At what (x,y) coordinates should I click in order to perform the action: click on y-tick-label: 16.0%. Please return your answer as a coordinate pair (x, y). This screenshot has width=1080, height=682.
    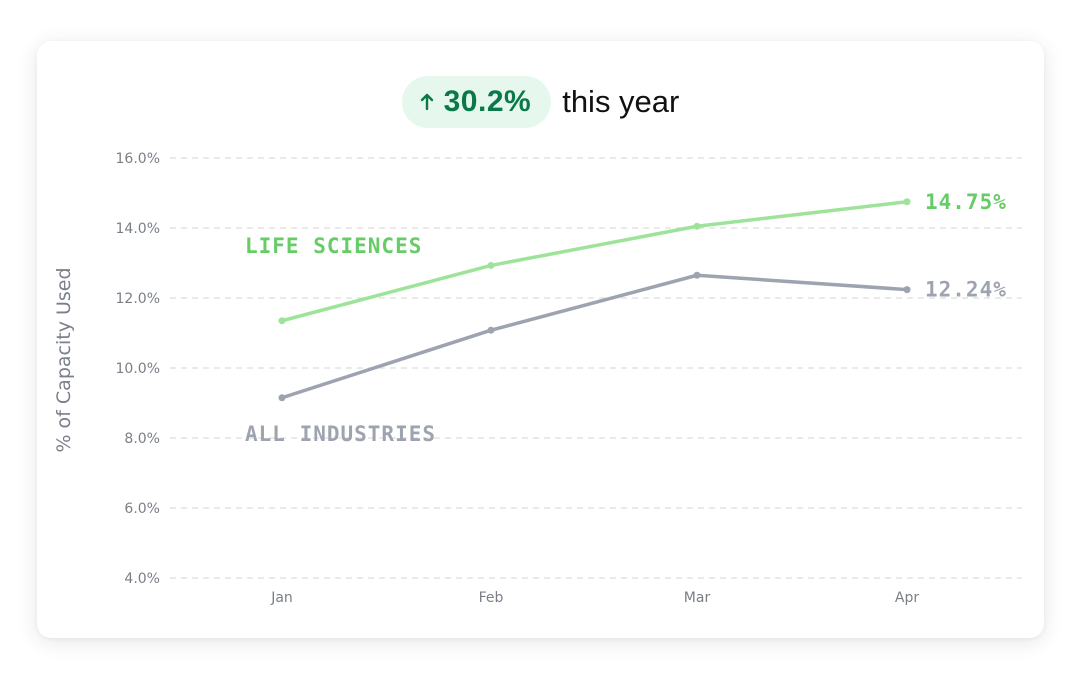
    Looking at the image, I should click on (138, 159).